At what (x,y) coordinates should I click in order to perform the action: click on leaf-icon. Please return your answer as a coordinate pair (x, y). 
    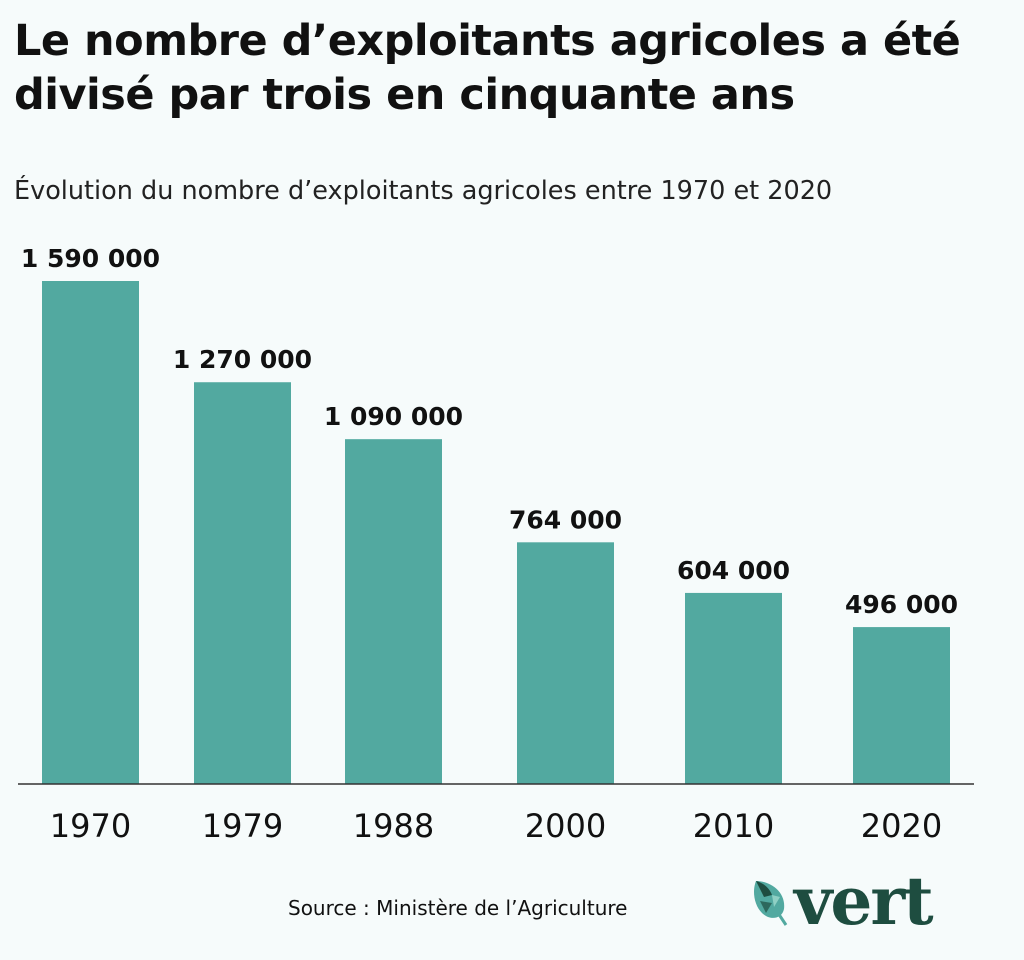
    Looking at the image, I should click on (771, 903).